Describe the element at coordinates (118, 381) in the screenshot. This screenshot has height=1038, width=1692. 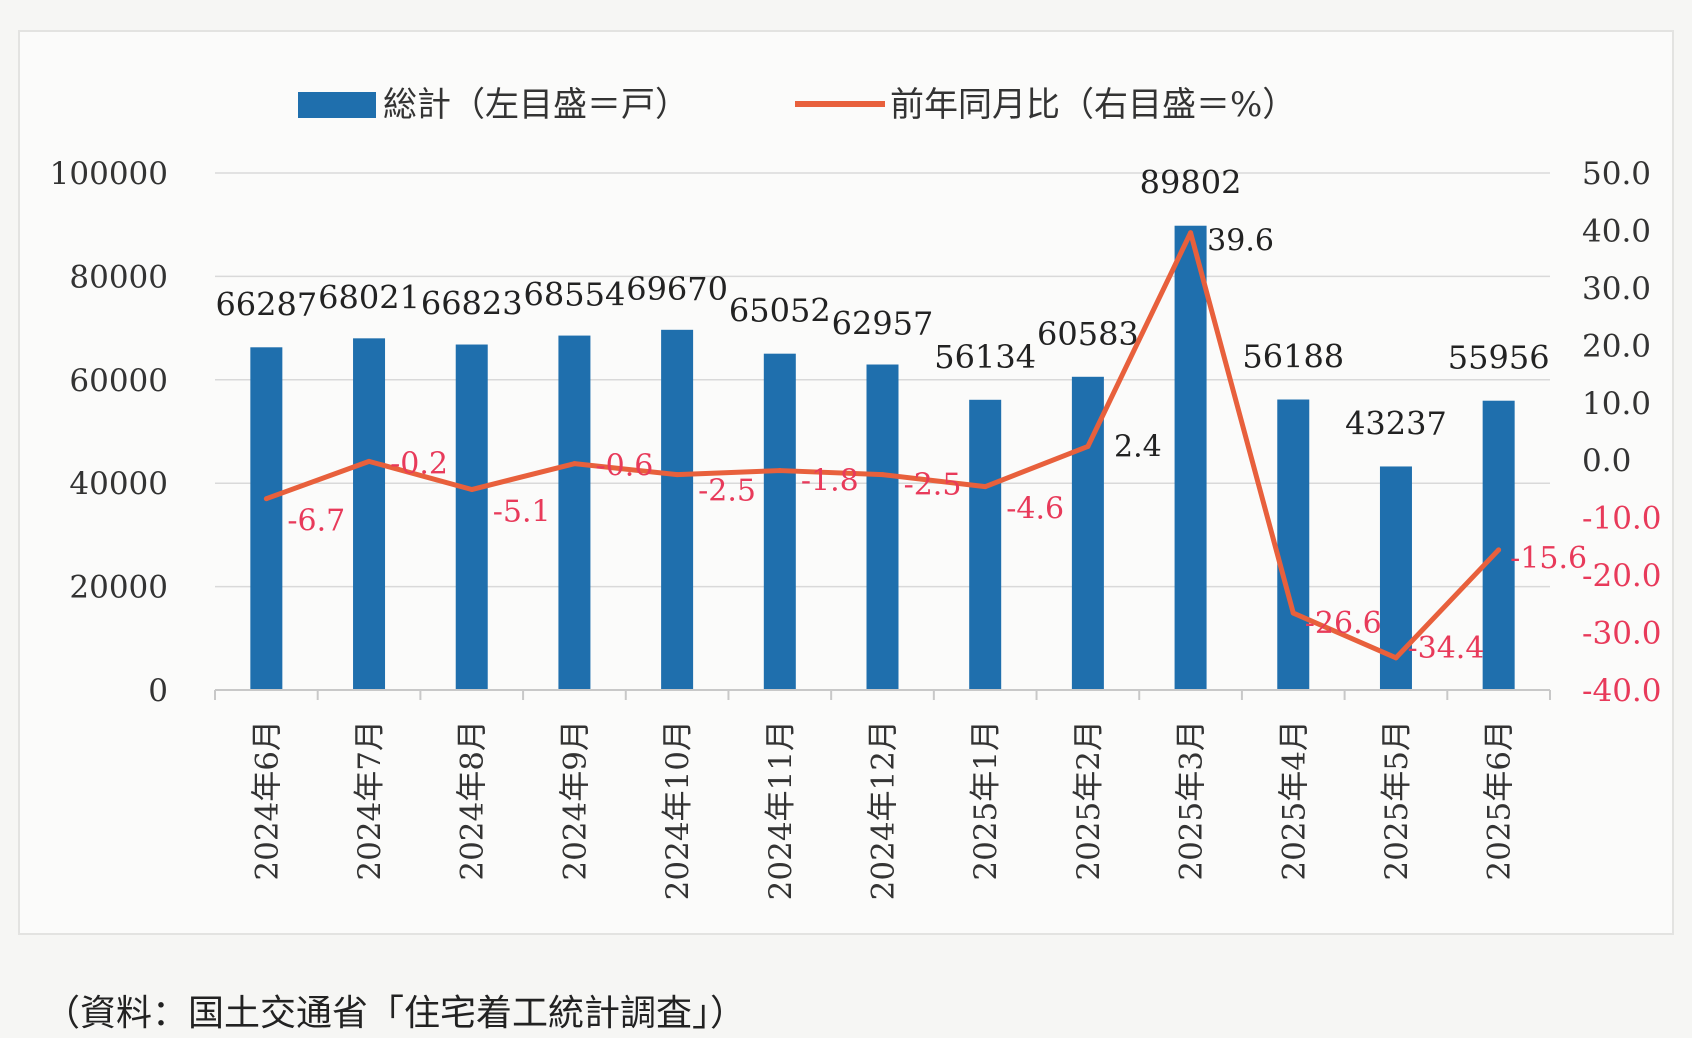
I see `y-left-tick-label: 60000` at that location.